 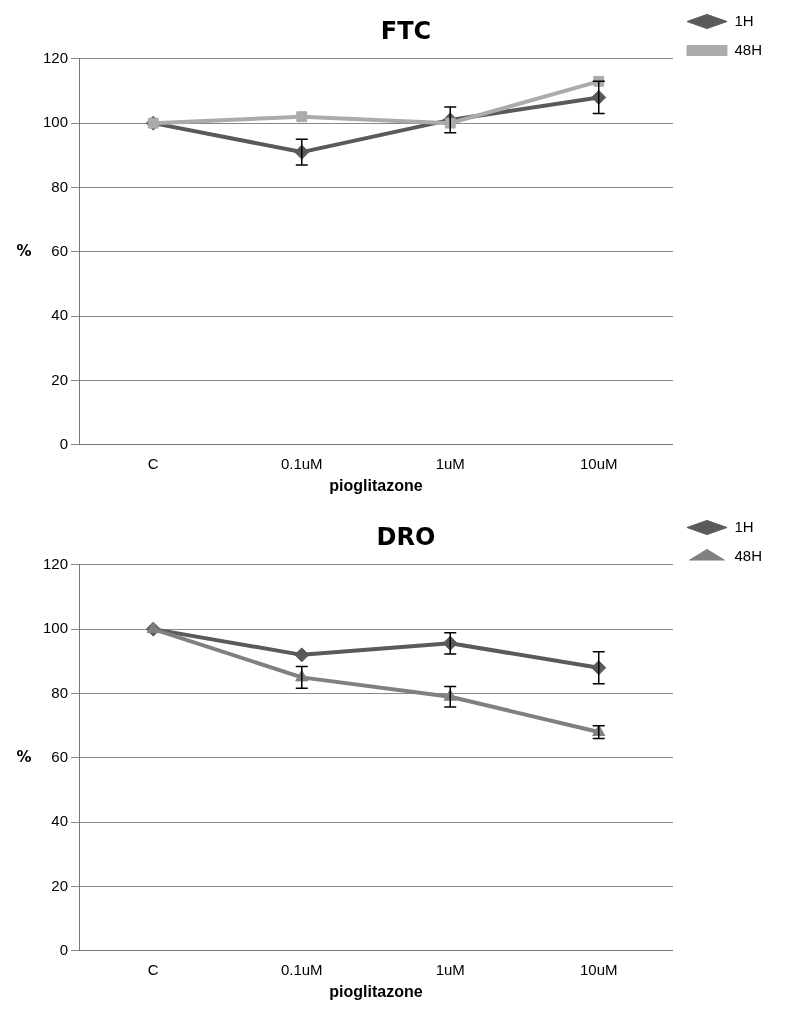 I want to click on chart-title: FTC, so click(x=406, y=30).